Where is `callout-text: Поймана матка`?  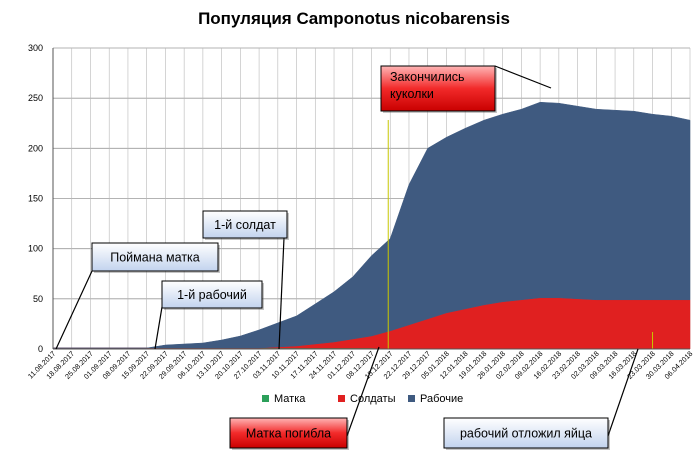 callout-text: Поймана матка is located at coordinates (155, 258).